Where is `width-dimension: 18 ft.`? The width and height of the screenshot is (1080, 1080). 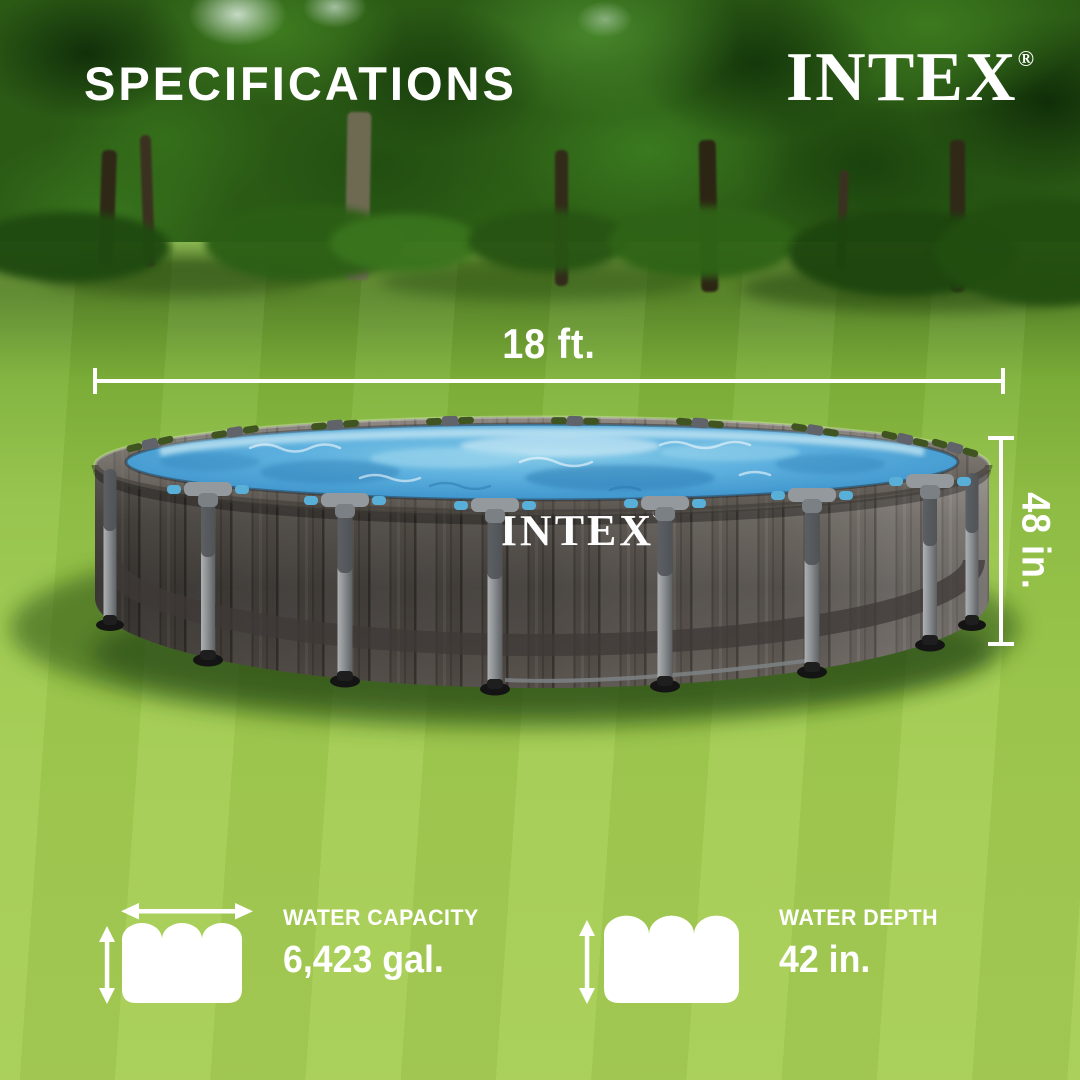
width-dimension: 18 ft. is located at coordinates (549, 357).